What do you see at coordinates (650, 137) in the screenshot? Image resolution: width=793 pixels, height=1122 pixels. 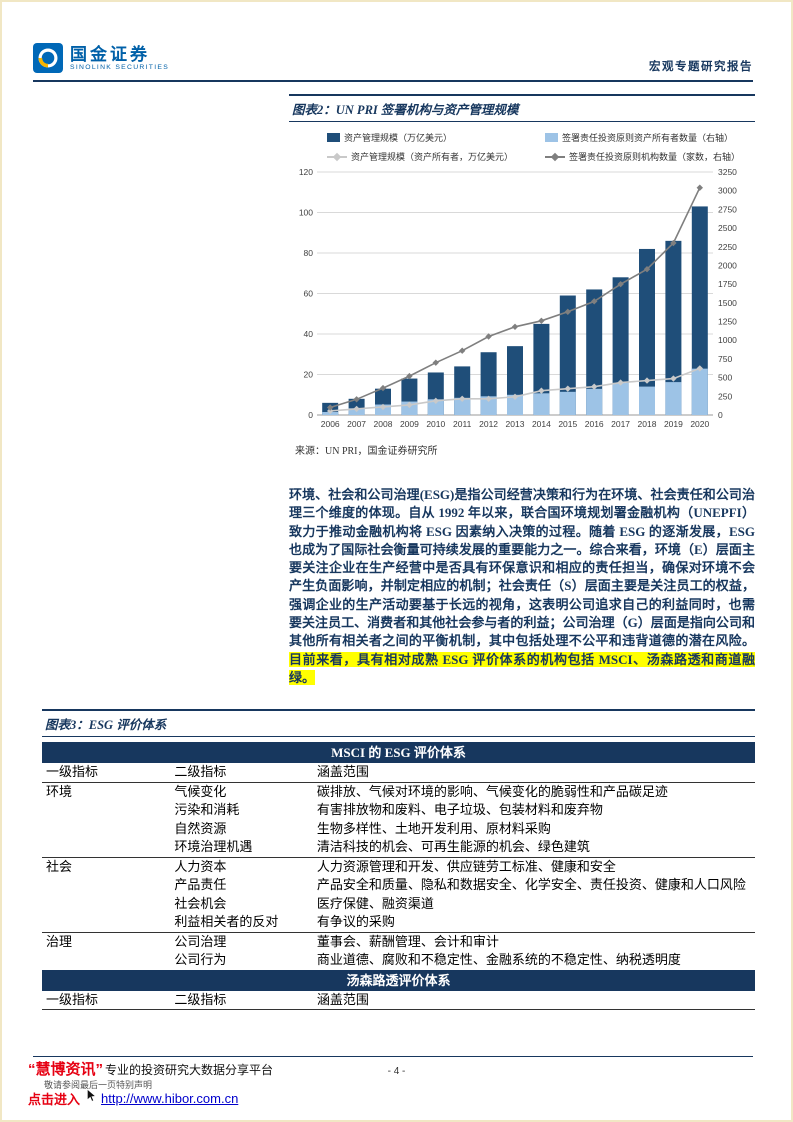 I see `legend-item: 签署责任投资原则资产所有者数量（右轴）` at bounding box center [650, 137].